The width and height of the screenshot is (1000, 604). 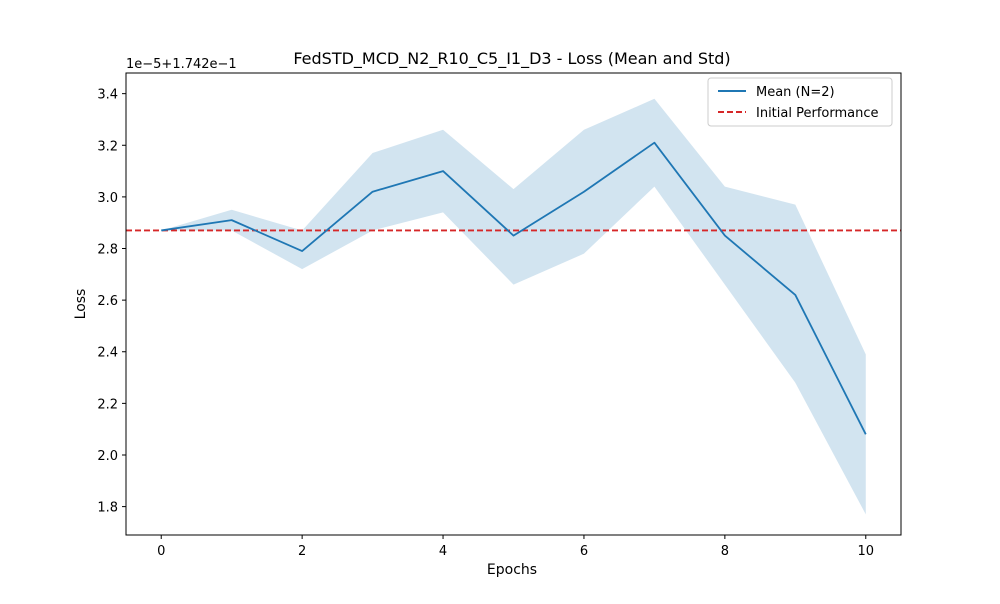 What do you see at coordinates (865, 551) in the screenshot?
I see `x-tick-label: 10` at bounding box center [865, 551].